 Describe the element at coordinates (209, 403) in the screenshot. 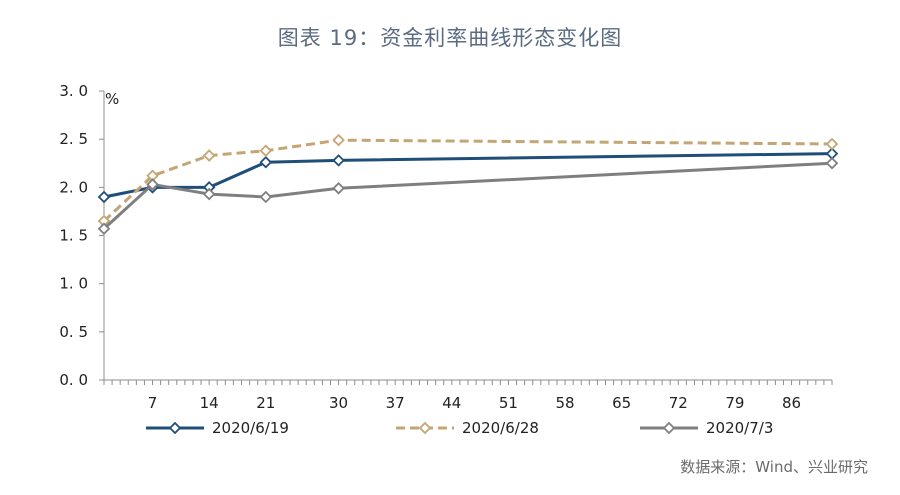

I see `x-tick-label: 14` at that location.